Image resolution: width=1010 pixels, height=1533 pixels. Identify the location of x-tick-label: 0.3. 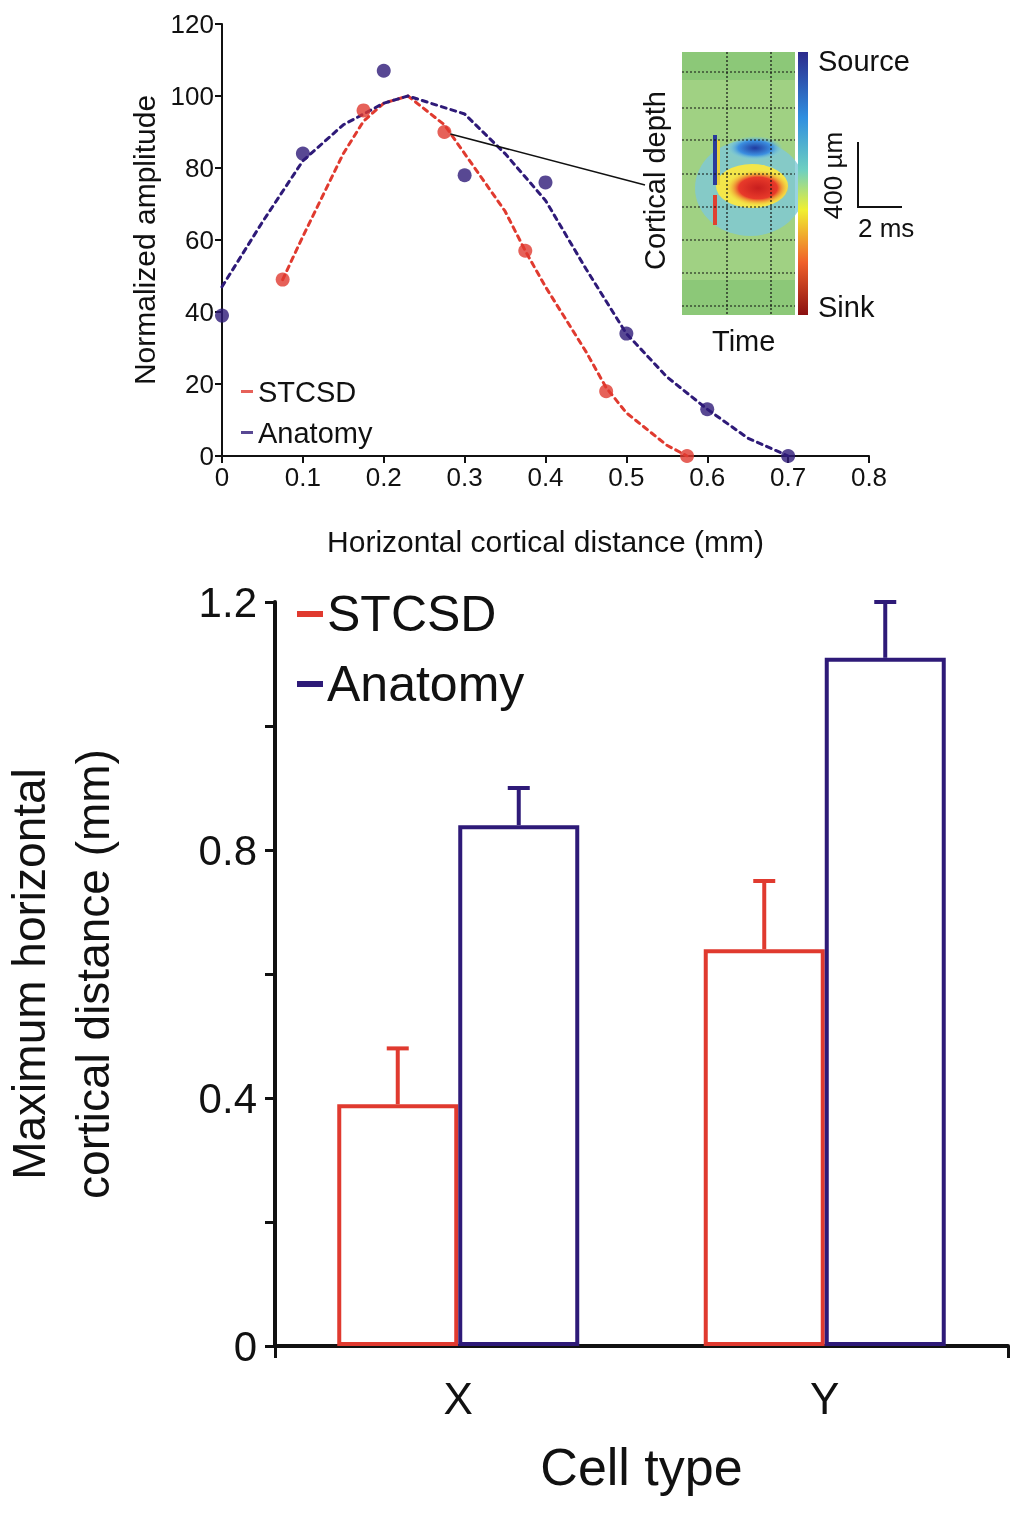
(464, 477).